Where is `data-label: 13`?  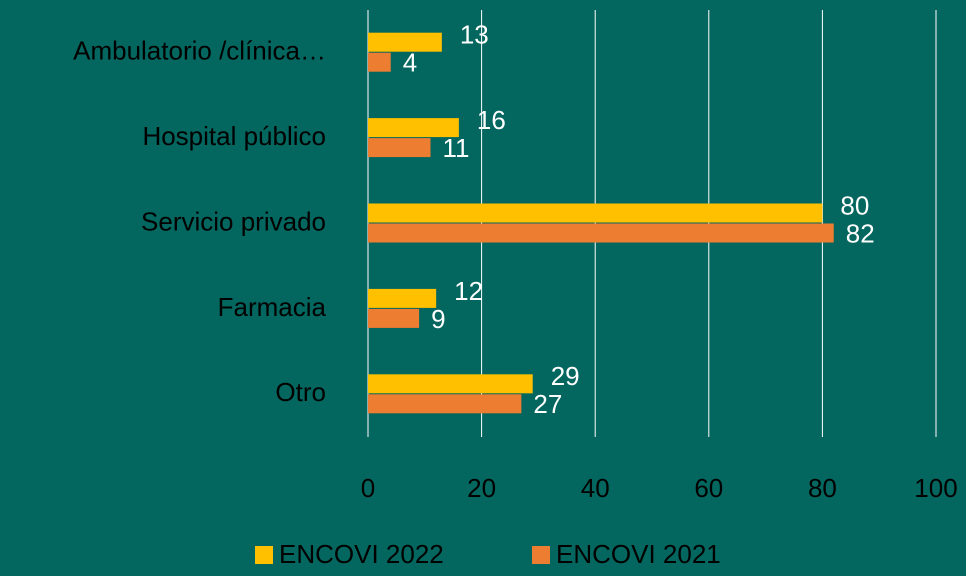 data-label: 13 is located at coordinates (474, 35).